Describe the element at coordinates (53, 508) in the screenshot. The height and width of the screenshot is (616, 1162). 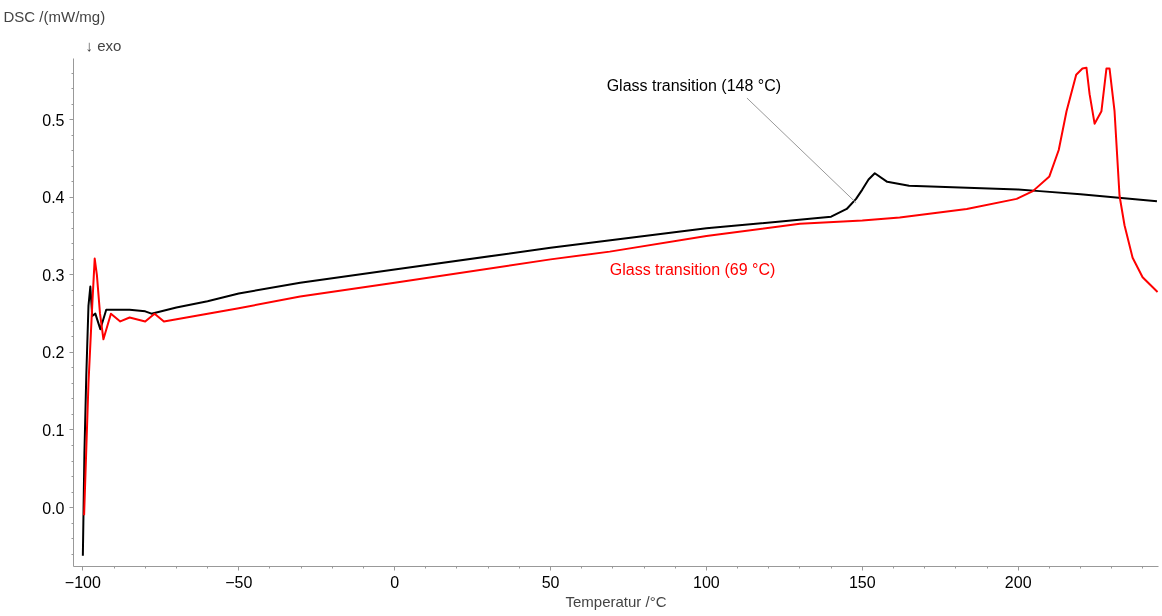
I see `y-tick-label: 0.0` at that location.